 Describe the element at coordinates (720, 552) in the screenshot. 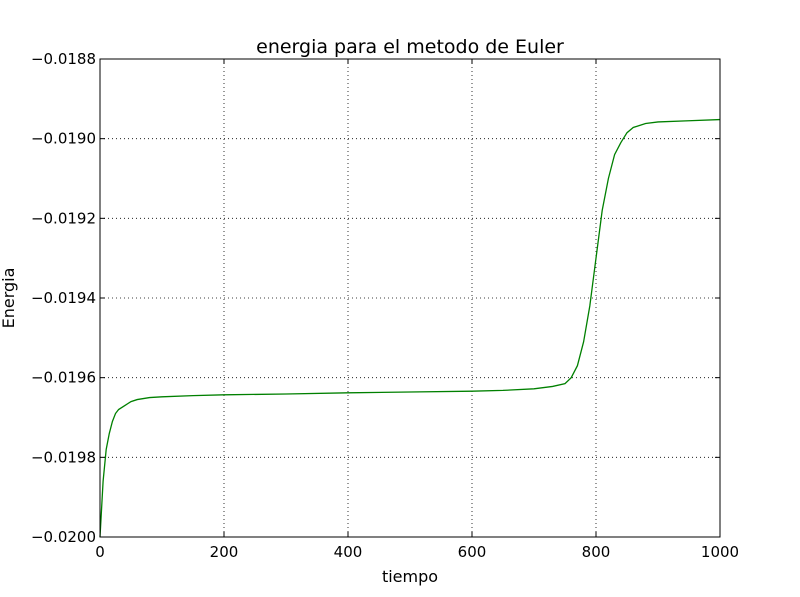

I see `x-tick-label: 1000` at that location.